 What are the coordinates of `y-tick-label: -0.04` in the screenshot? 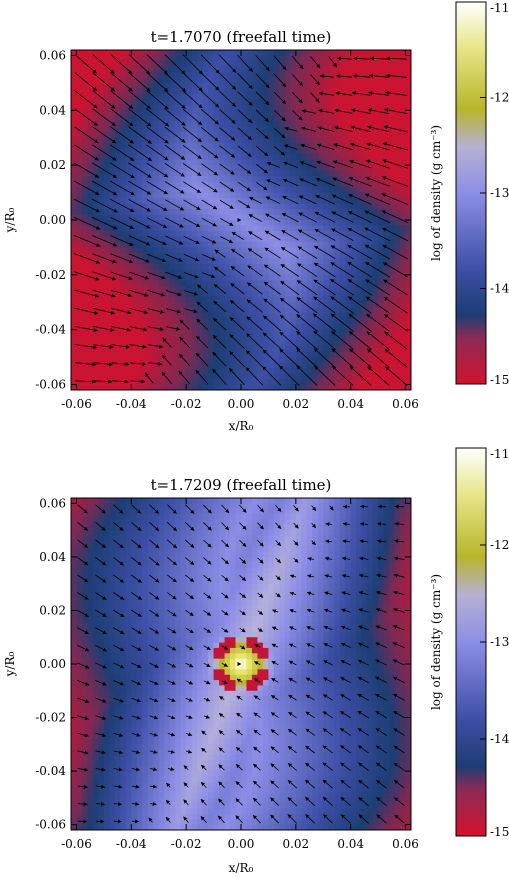 It's located at (50, 330).